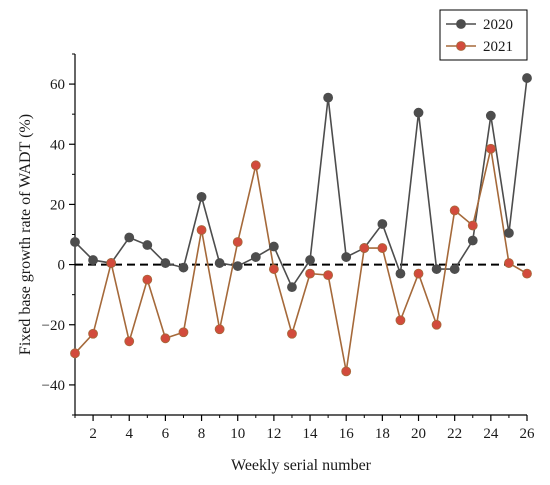 The width and height of the screenshot is (550, 485). Describe the element at coordinates (129, 434) in the screenshot. I see `x-tick-label: 4` at that location.